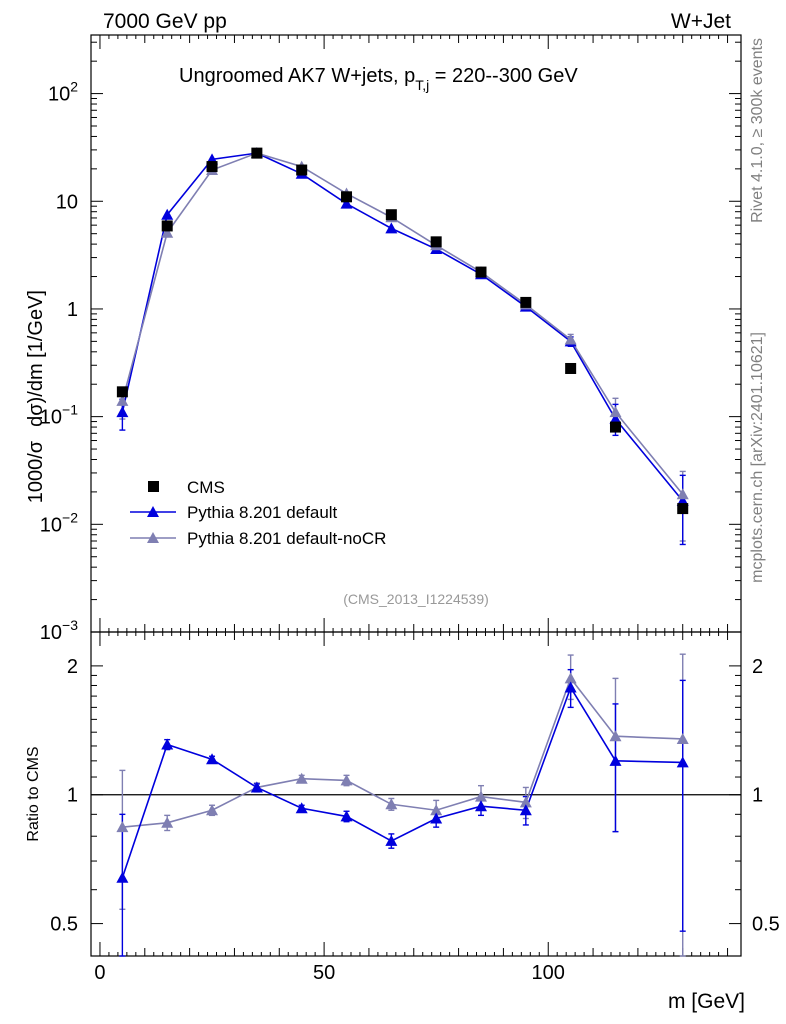  Describe the element at coordinates (33, 793) in the screenshot. I see `ratio-y-axis-label: Ratio to CMS` at that location.